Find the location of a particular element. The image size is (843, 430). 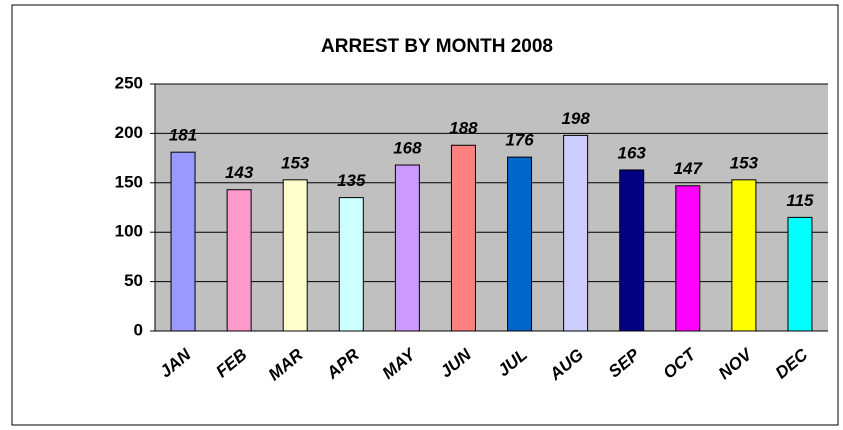

y-tick-label: 150 is located at coordinates (129, 181).